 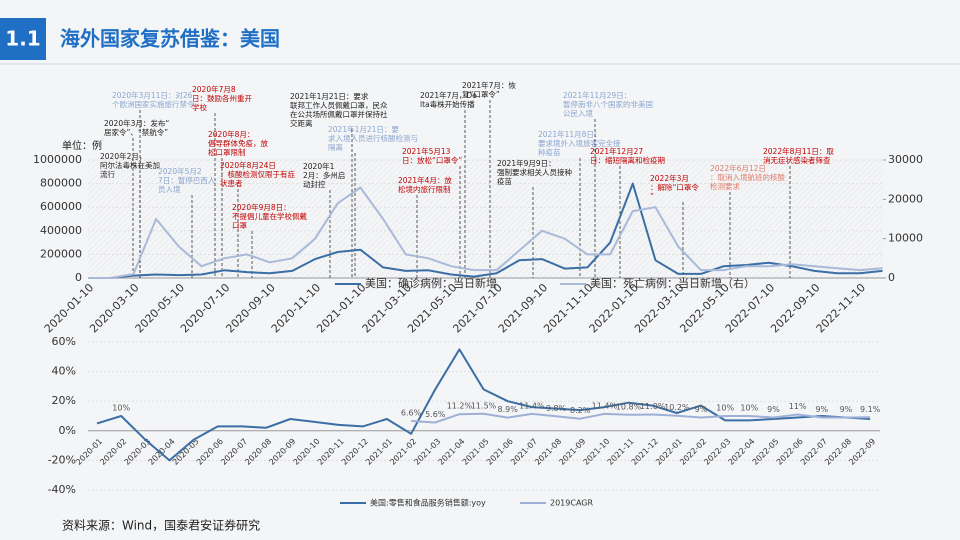 I want to click on annotation: 2022年6月12日：取消入境航班的核酸检测要求, so click(x=747, y=177).